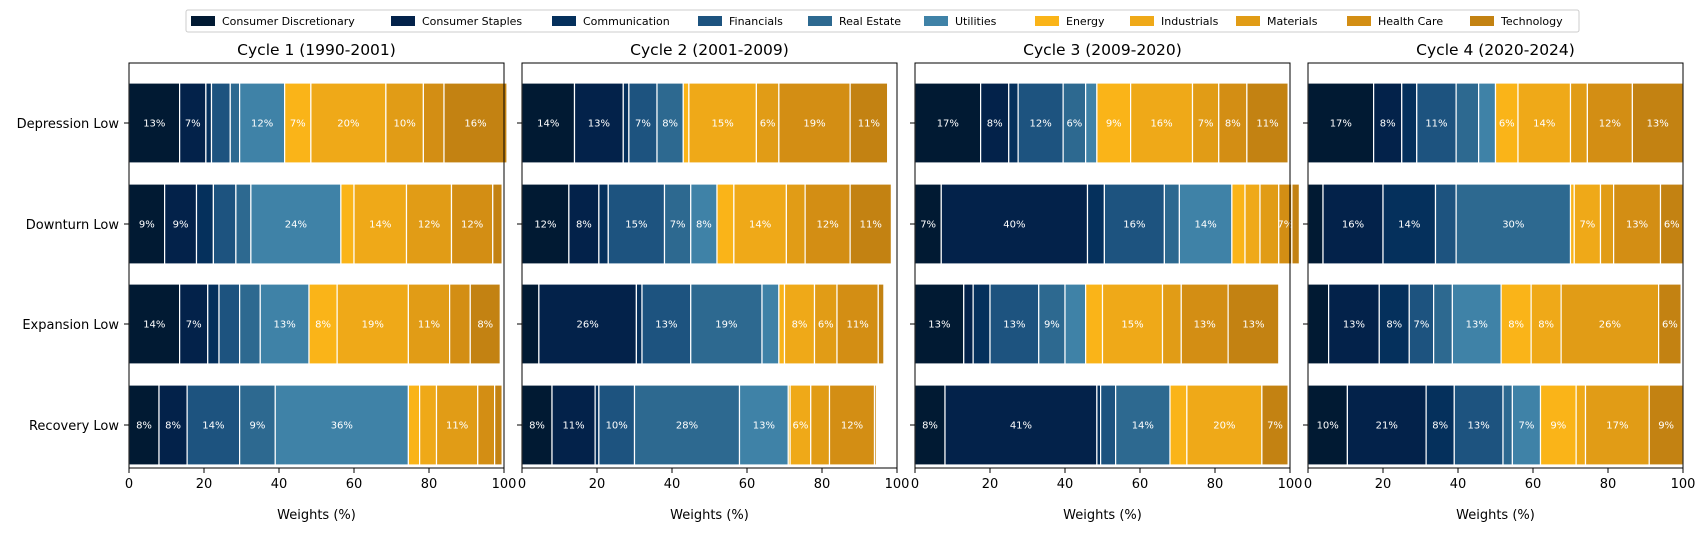 The width and height of the screenshot is (1702, 540). Describe the element at coordinates (704, 225) in the screenshot. I see `bar-value-label: 8%` at that location.